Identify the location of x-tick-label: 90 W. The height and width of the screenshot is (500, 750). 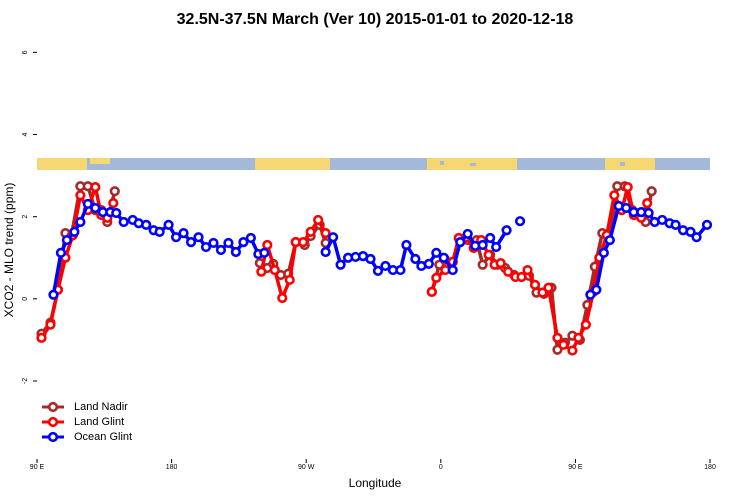
(306, 467).